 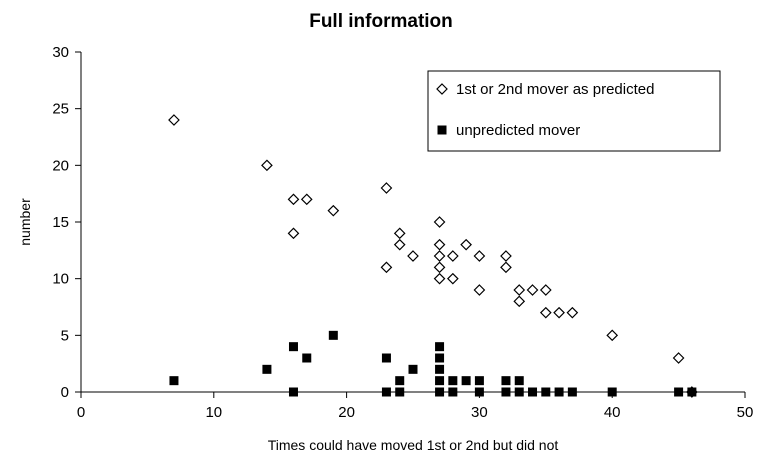 I want to click on y-axis-label: number, so click(x=25, y=222).